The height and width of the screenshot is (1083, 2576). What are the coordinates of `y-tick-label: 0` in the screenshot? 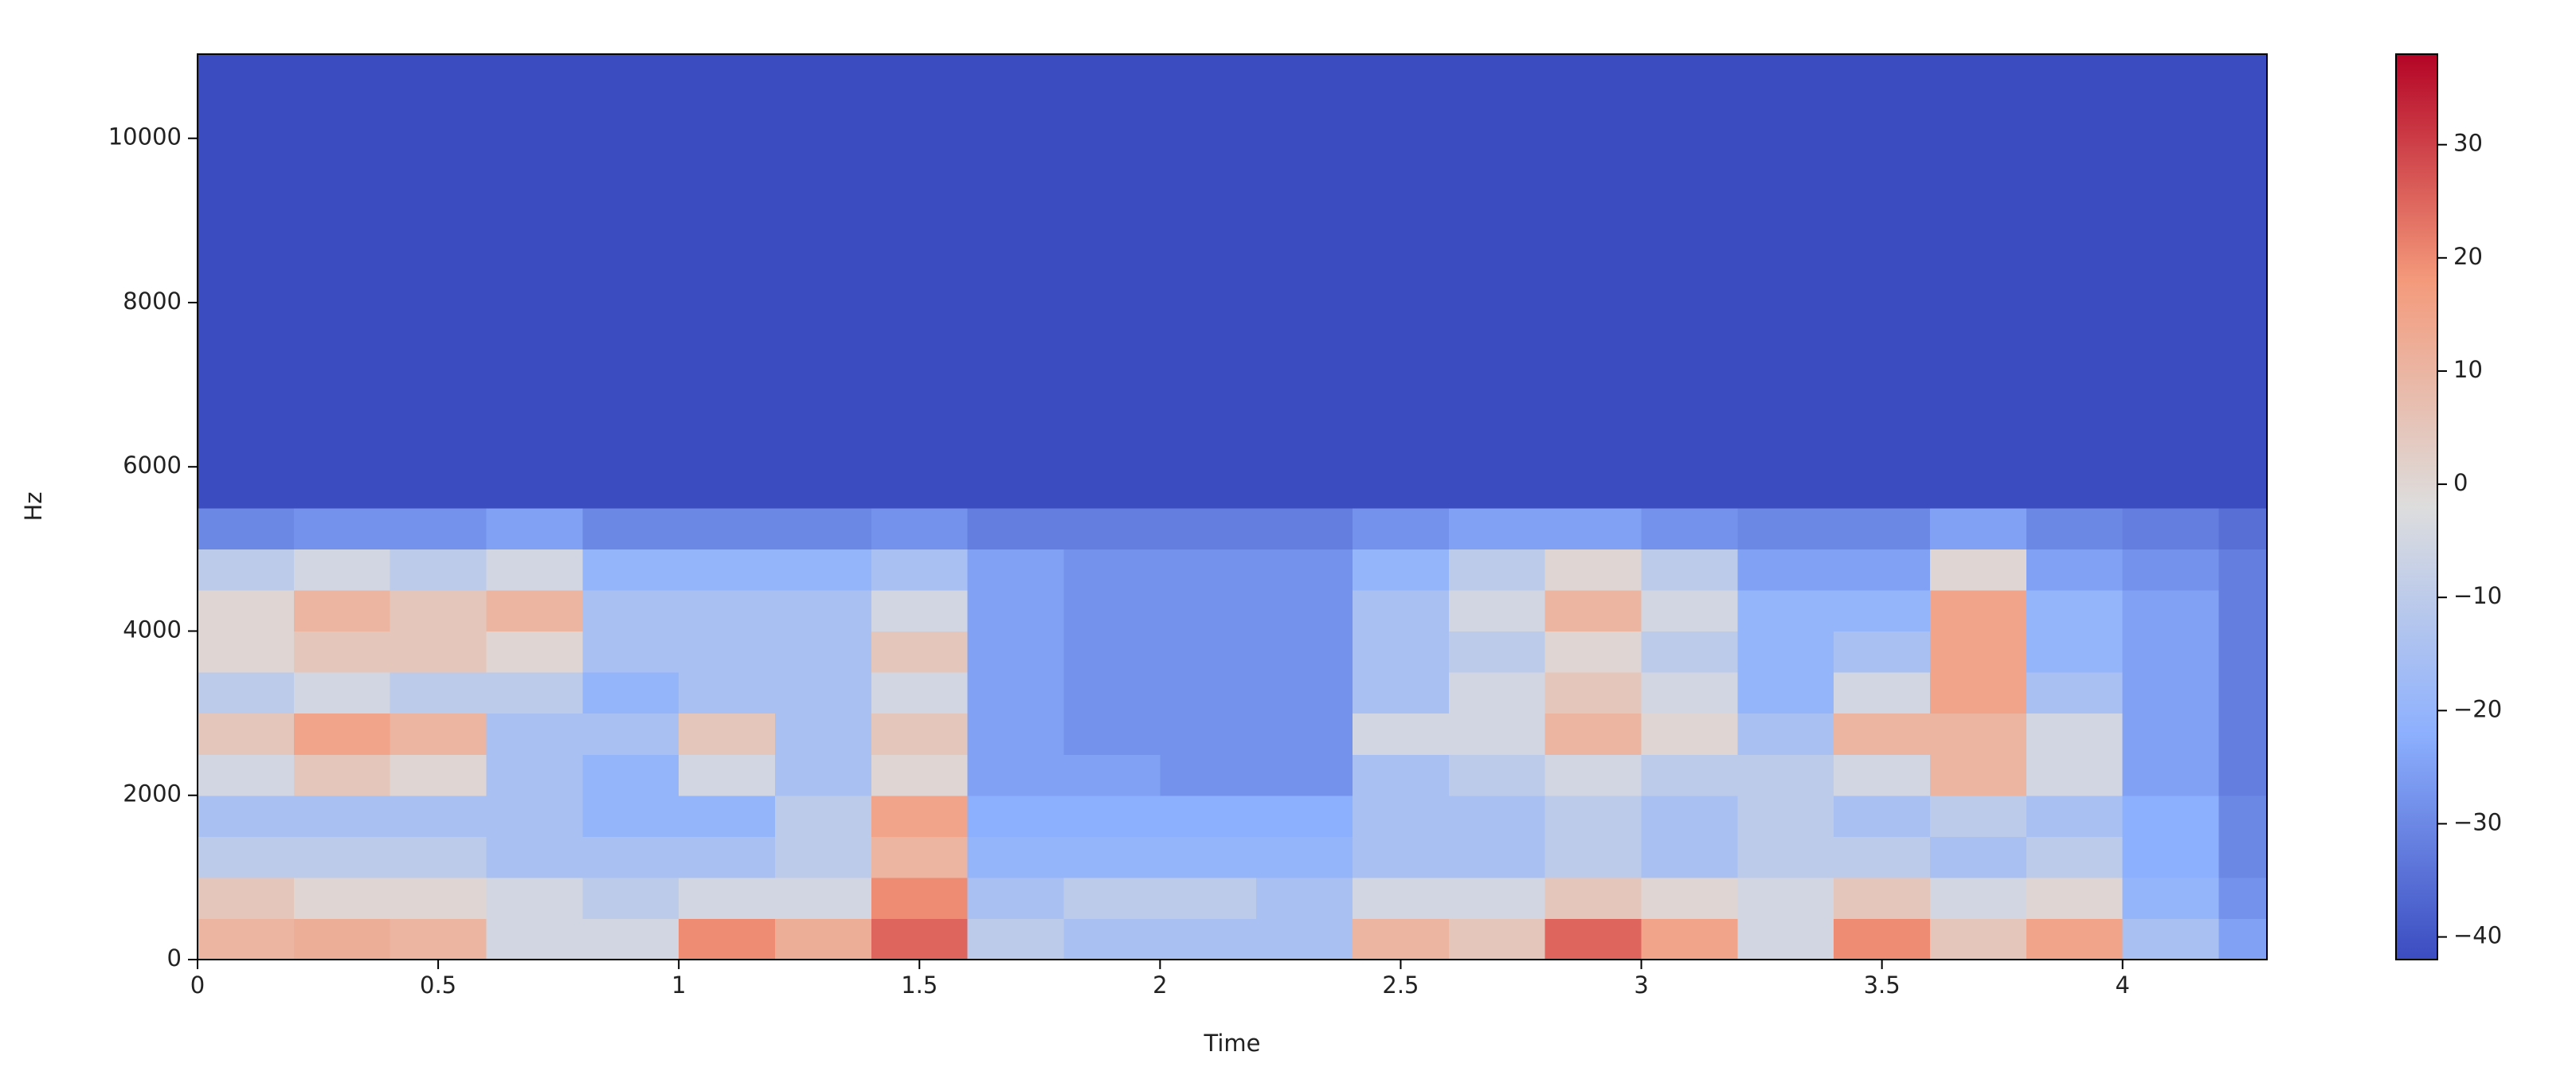 It's located at (174, 958).